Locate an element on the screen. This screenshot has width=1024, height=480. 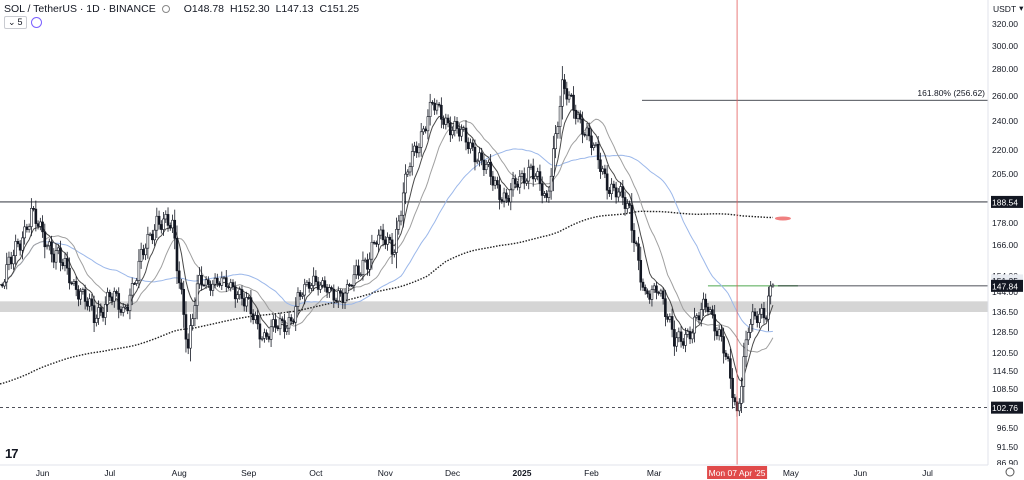
price-tick-label: 86.90 is located at coordinates (1008, 463).